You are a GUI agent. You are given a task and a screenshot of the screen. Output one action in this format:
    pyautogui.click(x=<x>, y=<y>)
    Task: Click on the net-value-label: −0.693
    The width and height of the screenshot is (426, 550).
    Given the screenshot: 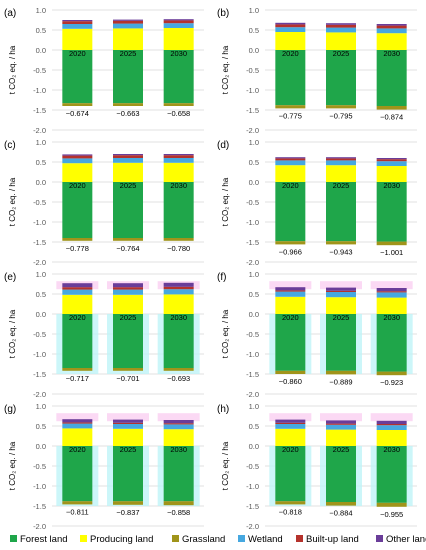 What is the action you would take?
    pyautogui.click(x=178, y=378)
    